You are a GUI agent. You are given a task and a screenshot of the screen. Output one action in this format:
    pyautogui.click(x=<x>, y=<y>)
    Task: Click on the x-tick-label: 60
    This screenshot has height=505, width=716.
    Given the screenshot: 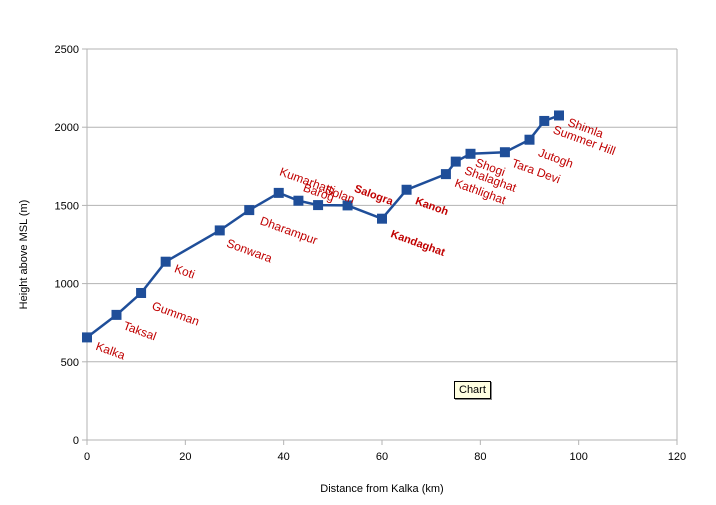 What is the action you would take?
    pyautogui.click(x=382, y=457)
    